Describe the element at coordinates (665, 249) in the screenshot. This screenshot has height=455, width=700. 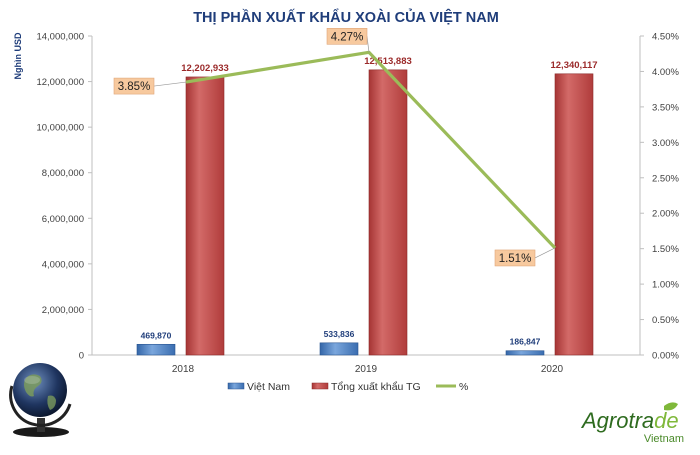
I see `right-tick-label: 1.50%` at that location.